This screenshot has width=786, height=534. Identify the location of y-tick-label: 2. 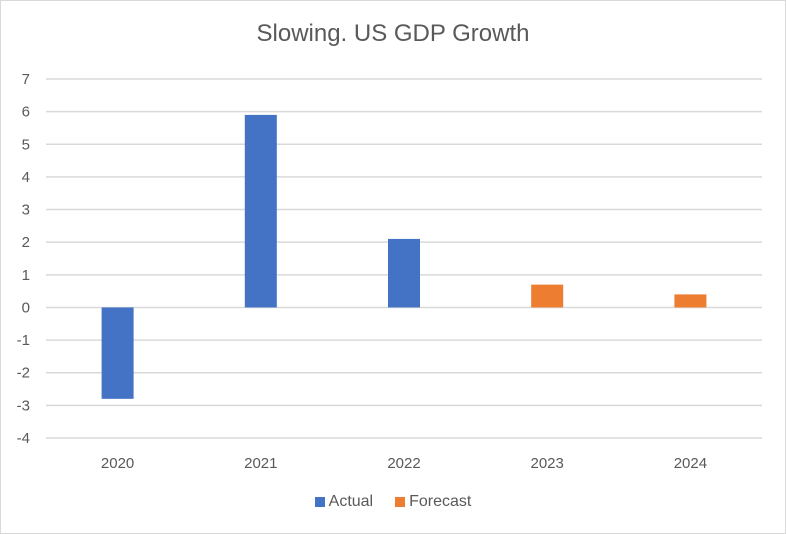
(26, 242).